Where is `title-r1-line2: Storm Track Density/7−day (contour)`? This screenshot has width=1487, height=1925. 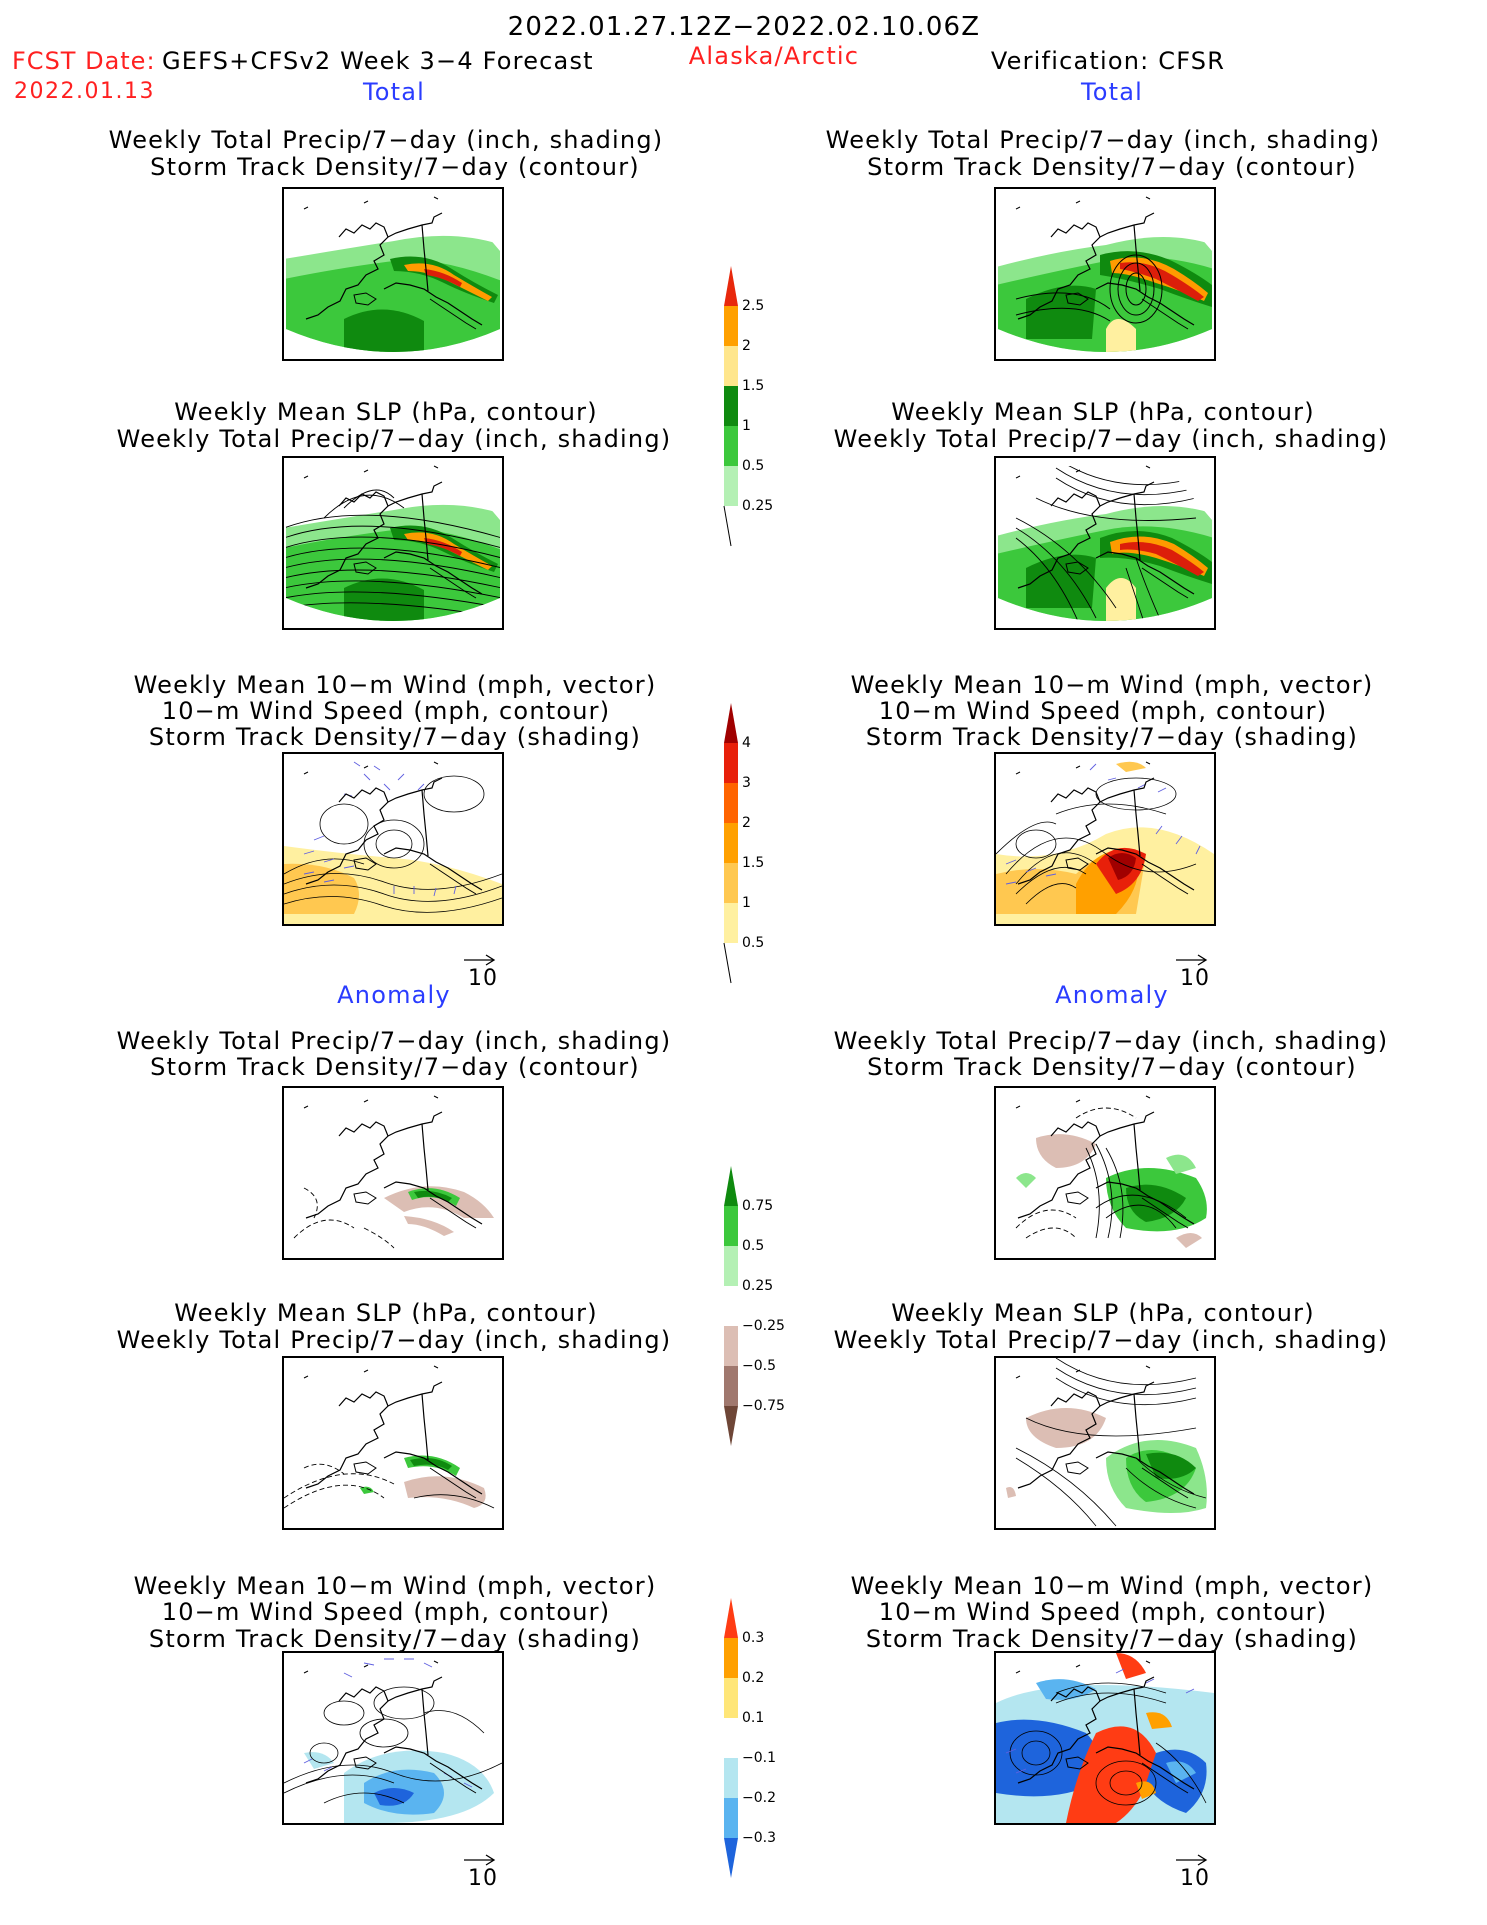 title-r1-line2: Storm Track Density/7−day (contour) is located at coordinates (1112, 167).